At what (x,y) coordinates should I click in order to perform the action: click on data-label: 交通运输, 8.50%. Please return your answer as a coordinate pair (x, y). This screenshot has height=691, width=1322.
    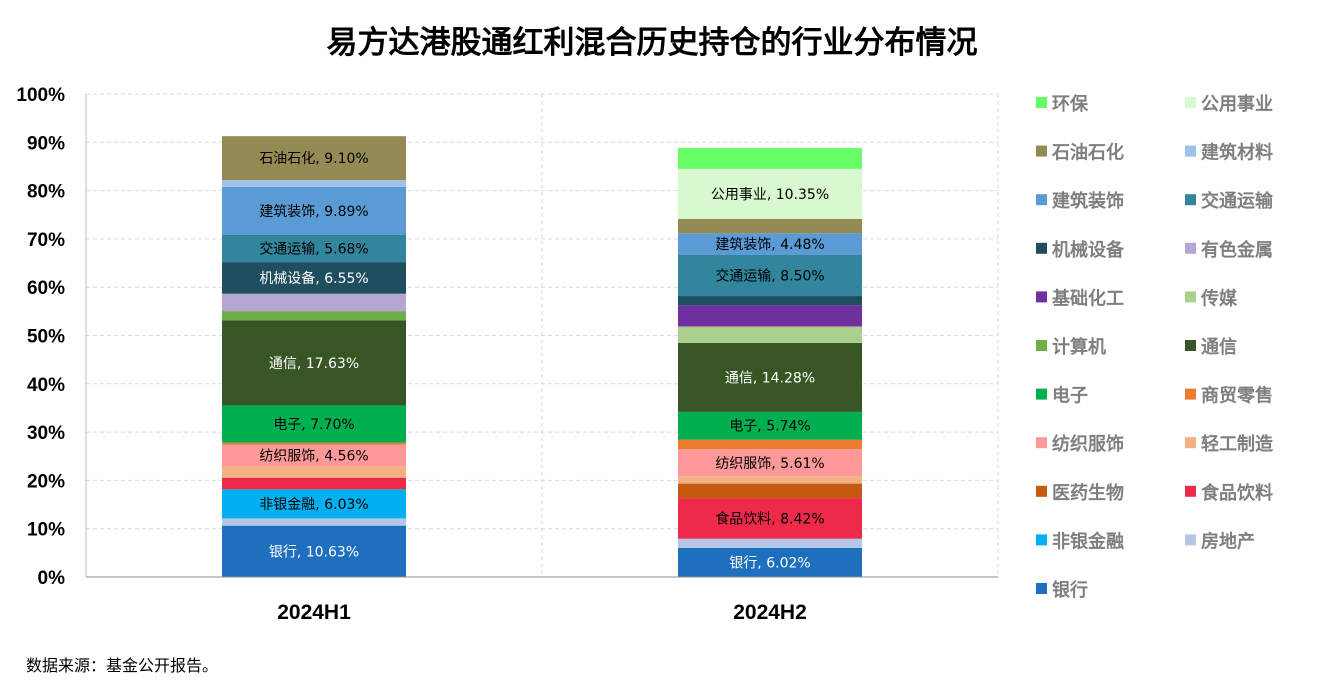
    Looking at the image, I should click on (769, 276).